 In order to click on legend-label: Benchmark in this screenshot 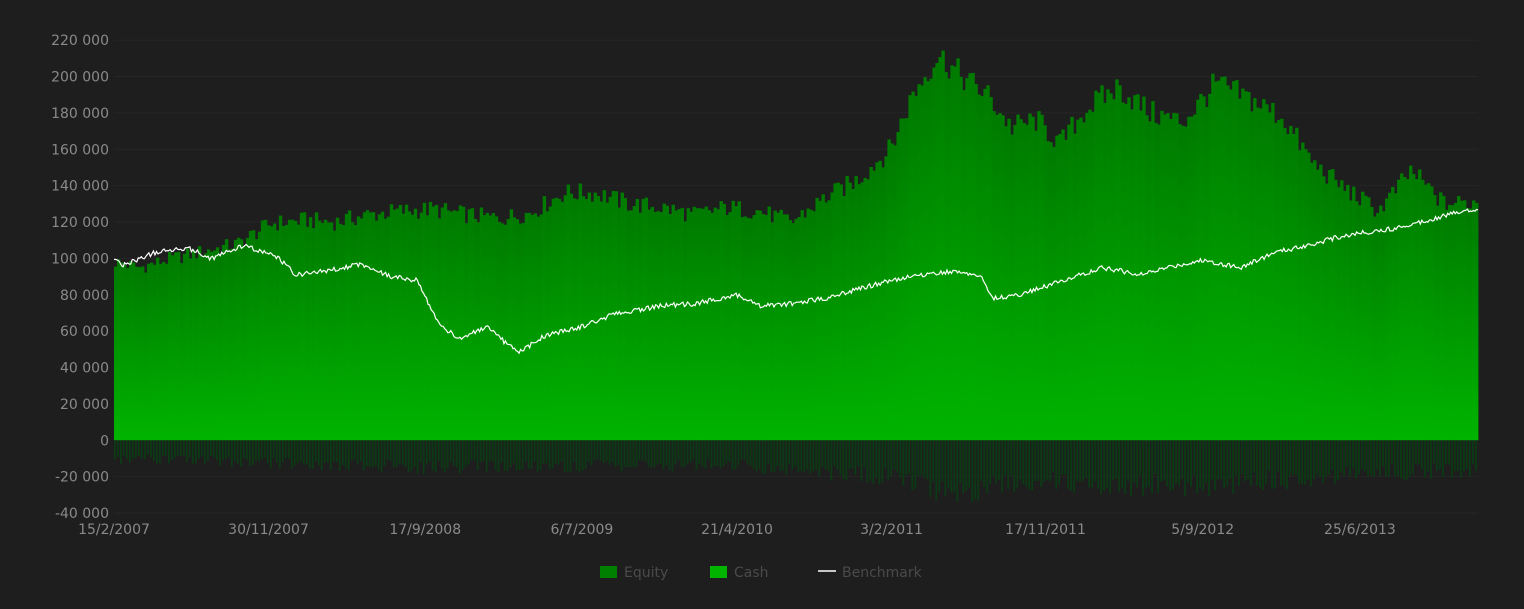, I will do `click(882, 573)`.